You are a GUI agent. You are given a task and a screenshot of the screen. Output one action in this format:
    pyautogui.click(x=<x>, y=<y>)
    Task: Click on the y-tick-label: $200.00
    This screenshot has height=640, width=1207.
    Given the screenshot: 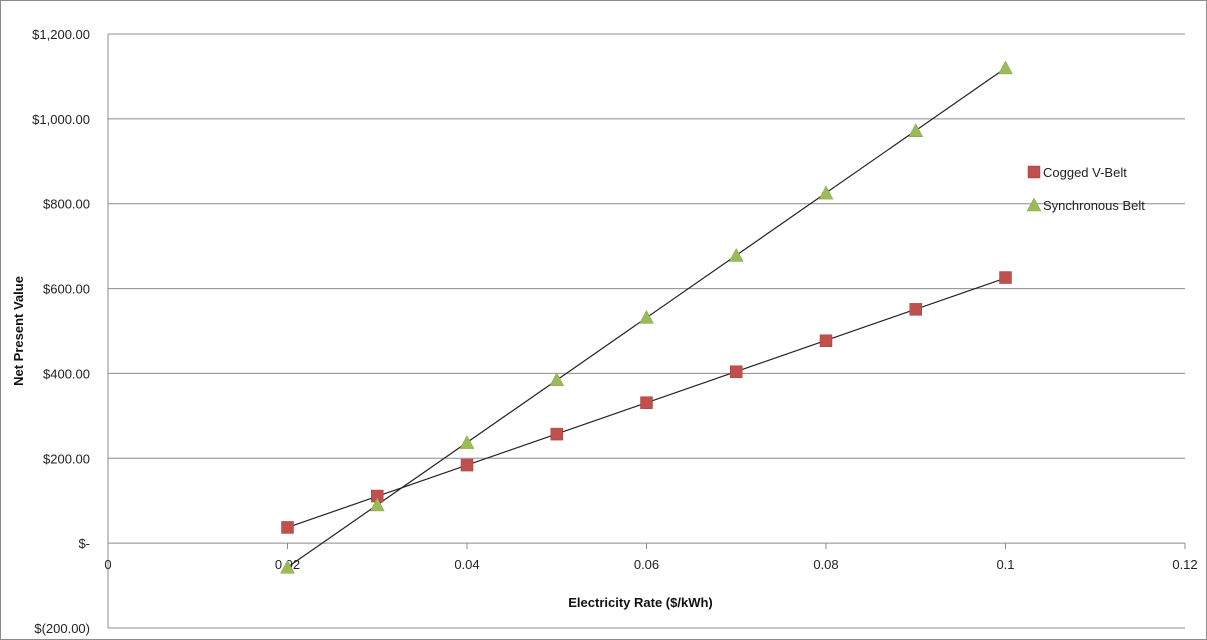 What is the action you would take?
    pyautogui.click(x=66, y=458)
    